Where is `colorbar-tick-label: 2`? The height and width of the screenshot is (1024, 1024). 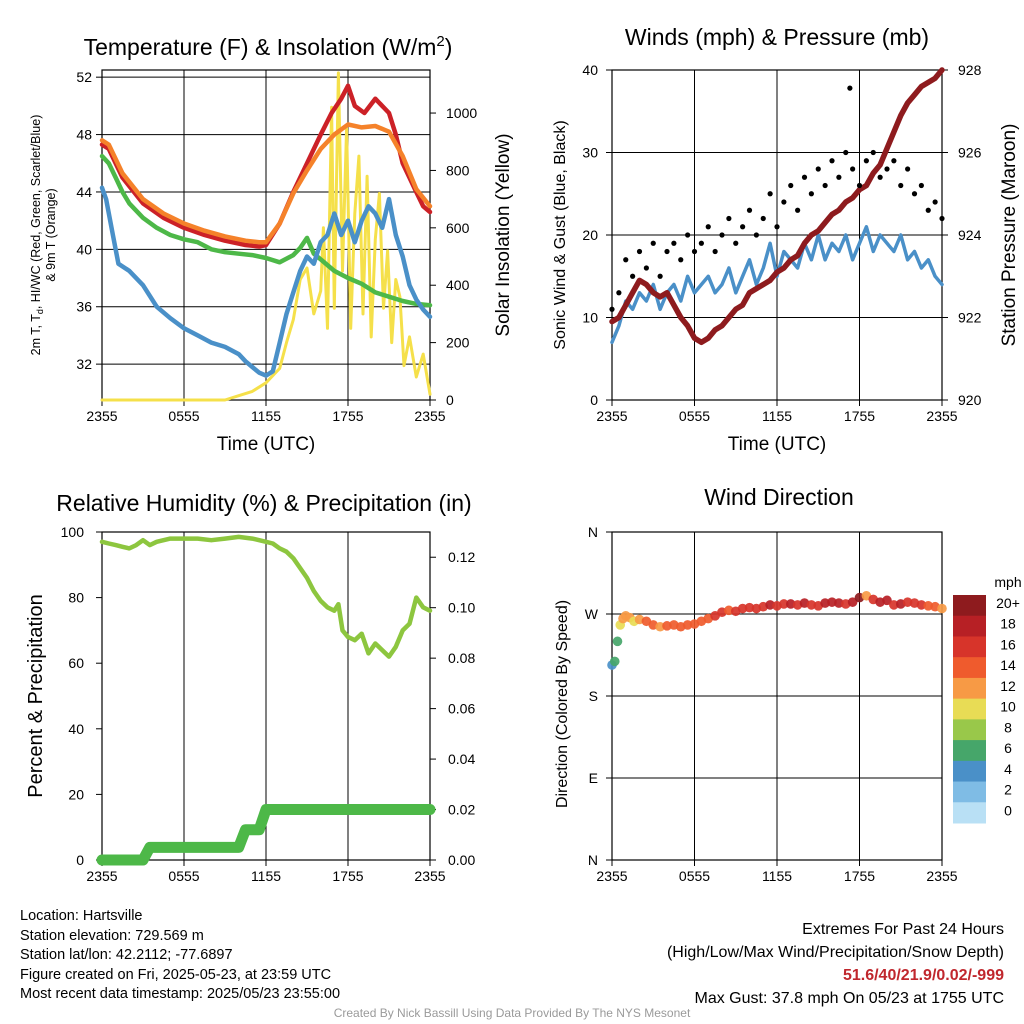
colorbar-tick-label: 2 is located at coordinates (1008, 790).